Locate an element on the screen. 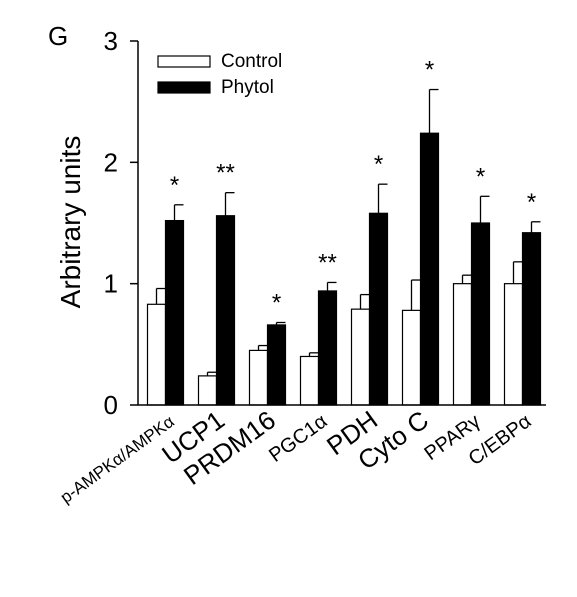 Image resolution: width=577 pixels, height=597 pixels. legend-swatch-control is located at coordinates (184, 61).